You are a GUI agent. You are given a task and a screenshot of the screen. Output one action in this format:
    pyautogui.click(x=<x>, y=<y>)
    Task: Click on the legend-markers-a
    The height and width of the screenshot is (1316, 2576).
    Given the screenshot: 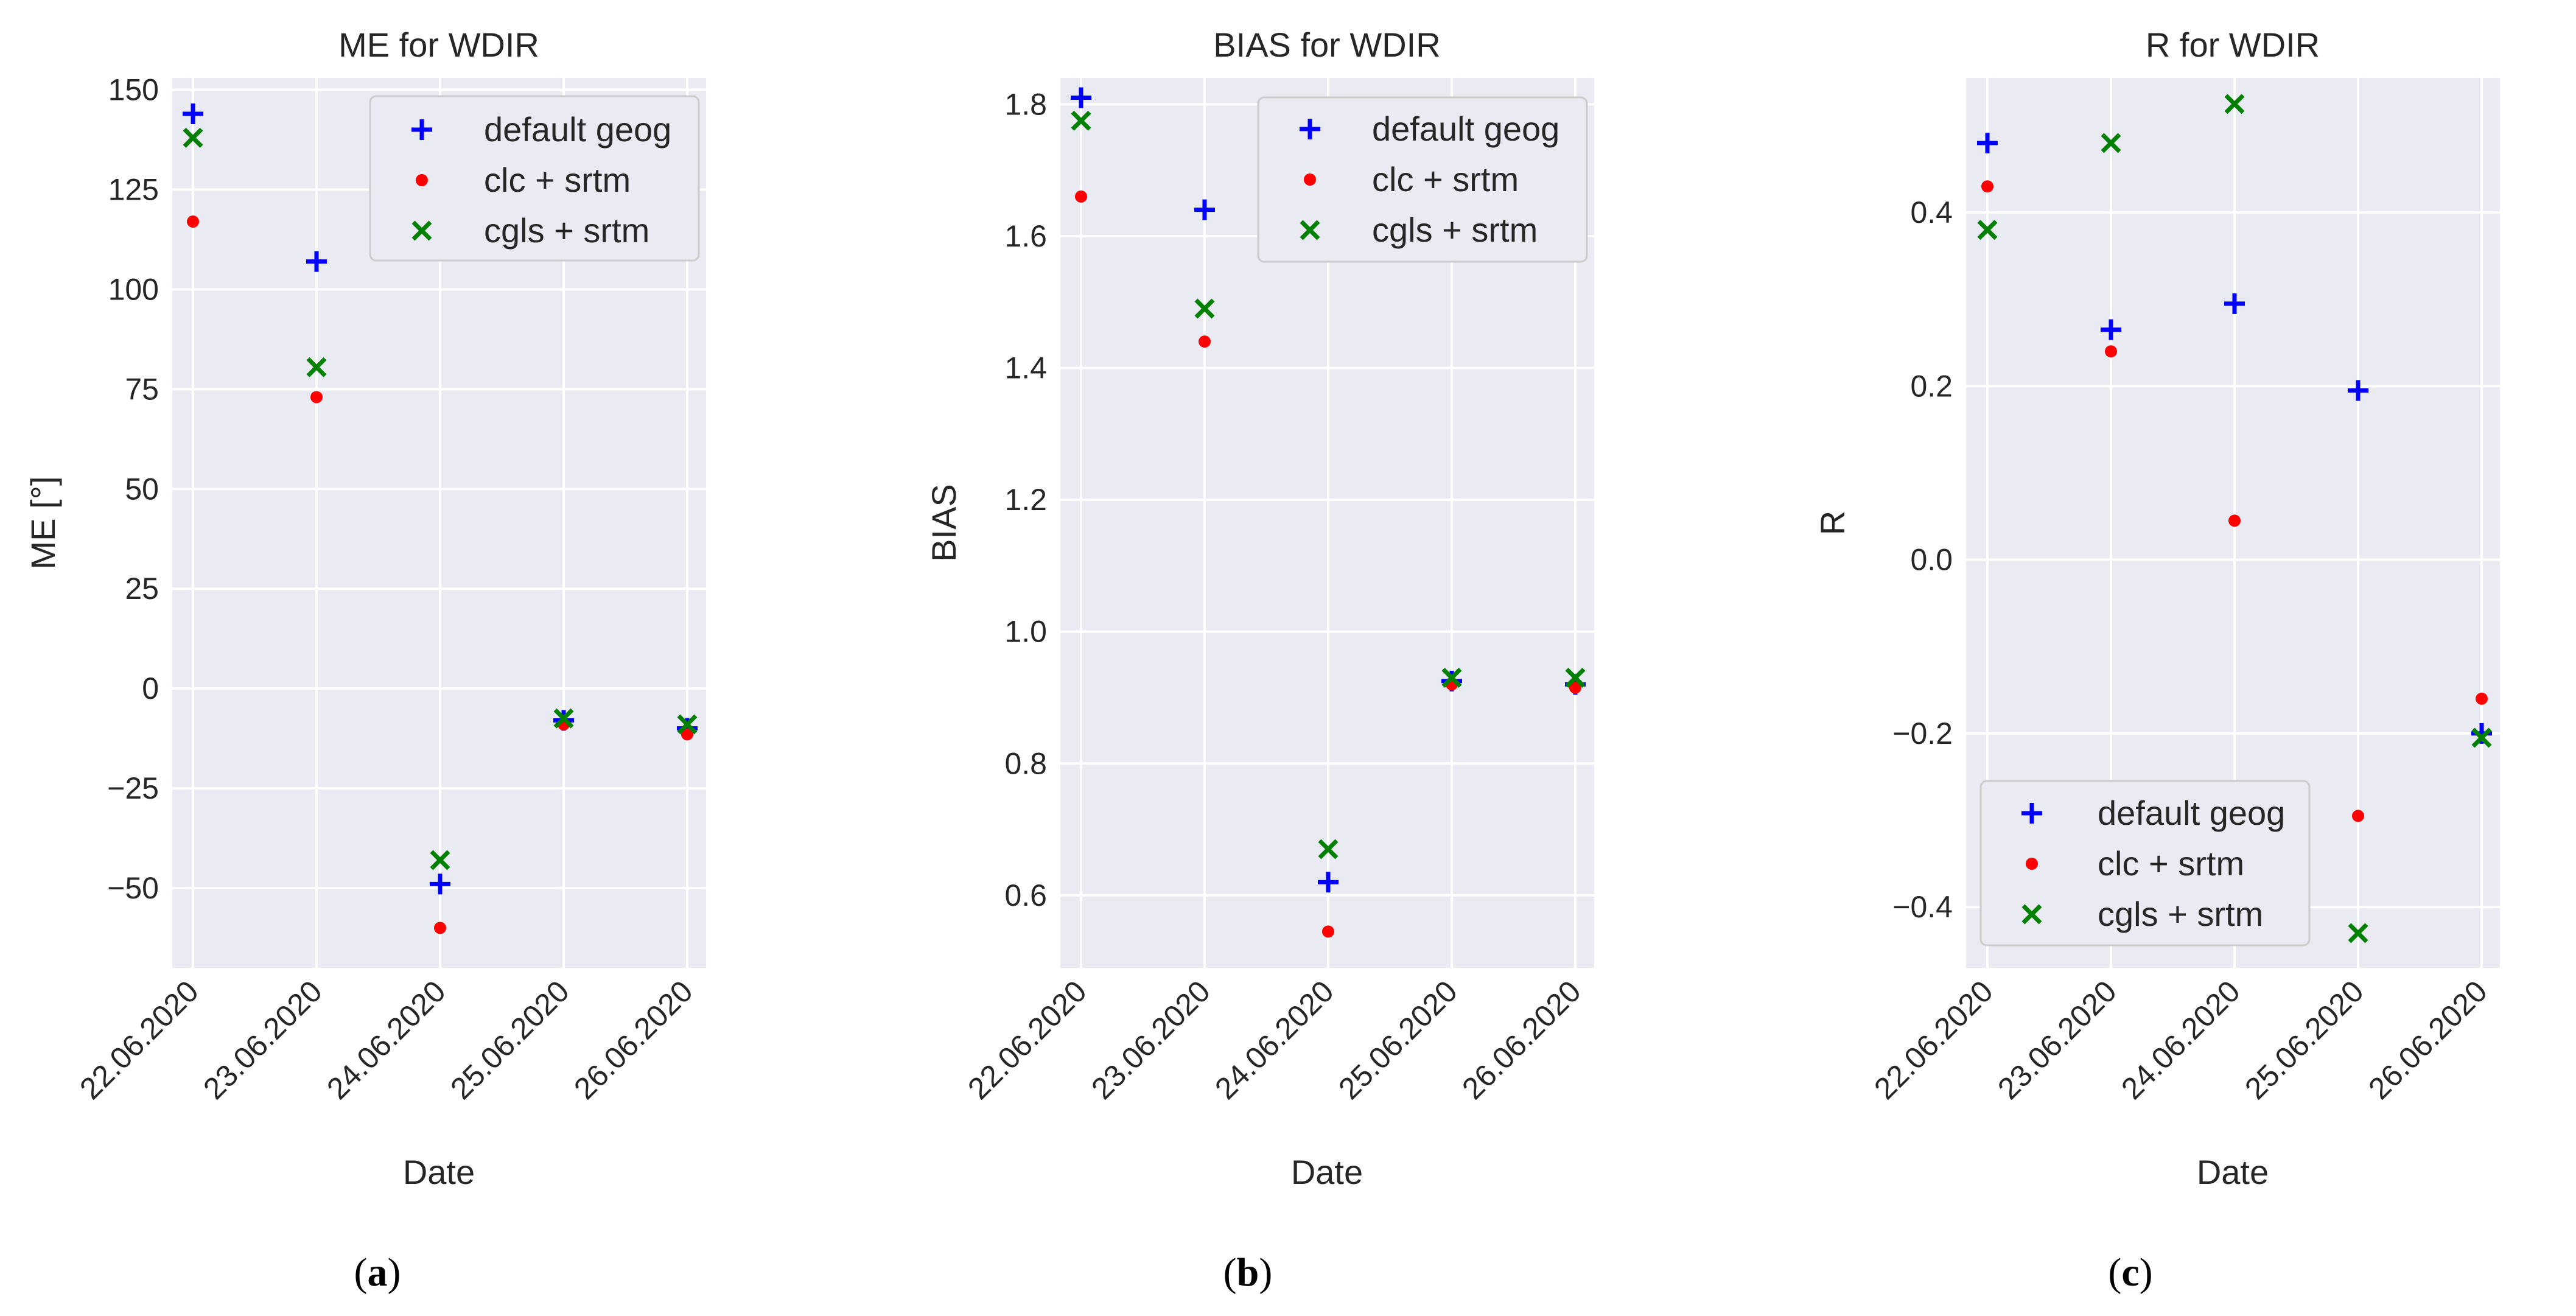 What is the action you would take?
    pyautogui.click(x=421, y=180)
    